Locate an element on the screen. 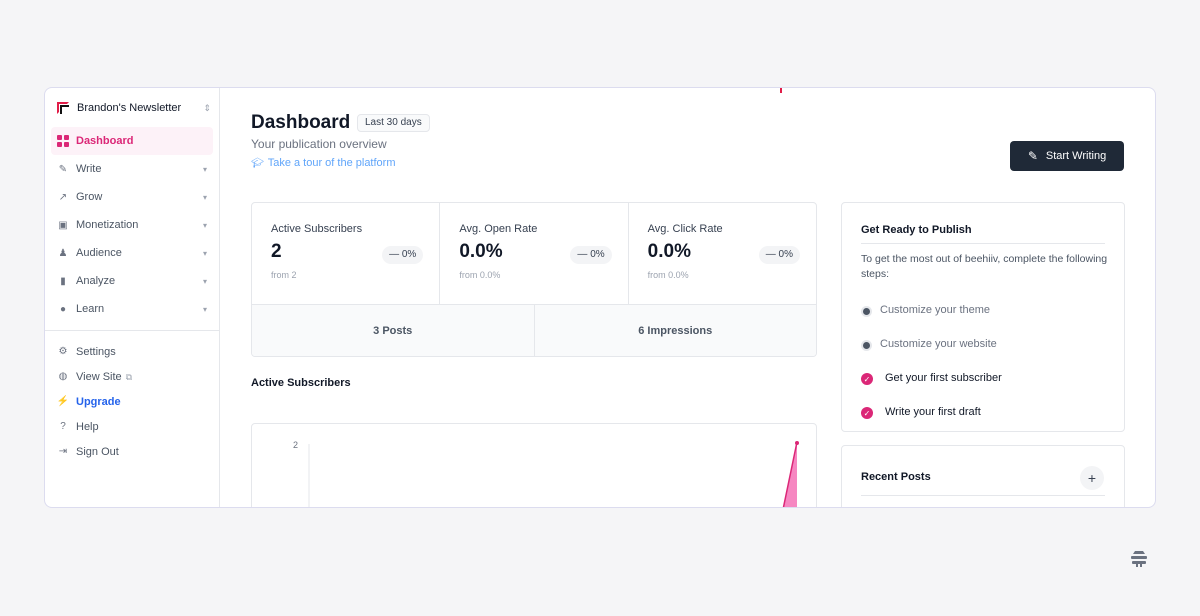  sidebar-item-label: Grow is located at coordinates (89, 197).